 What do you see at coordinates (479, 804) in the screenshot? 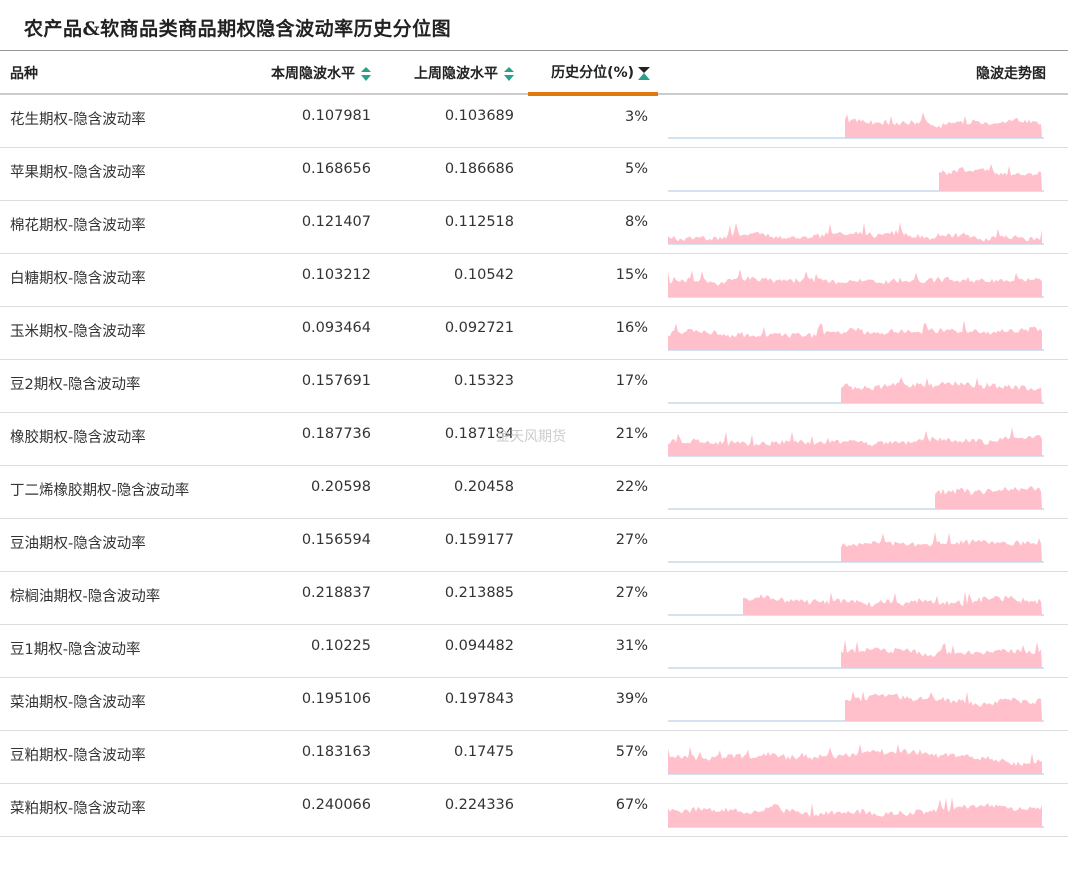
I see `row-last-iv: 0.224336` at bounding box center [479, 804].